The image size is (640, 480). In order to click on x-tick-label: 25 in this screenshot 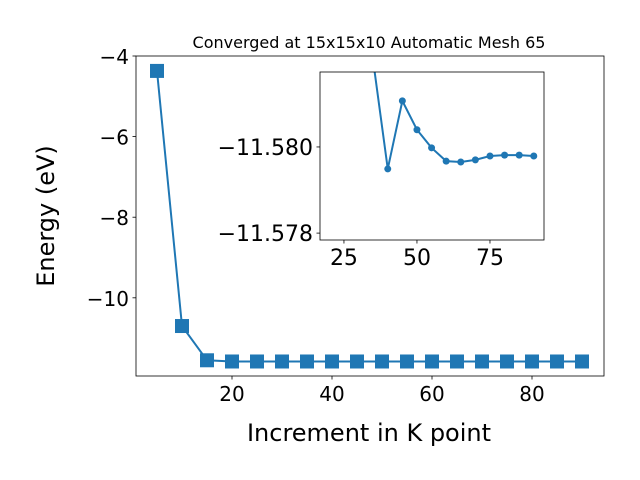, I will do `click(344, 258)`.